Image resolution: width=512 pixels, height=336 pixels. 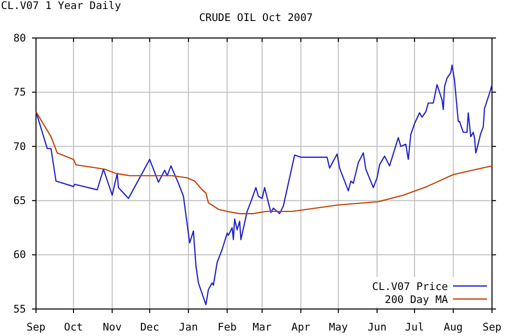 I want to click on x-tick-label: Jan, so click(x=188, y=327).